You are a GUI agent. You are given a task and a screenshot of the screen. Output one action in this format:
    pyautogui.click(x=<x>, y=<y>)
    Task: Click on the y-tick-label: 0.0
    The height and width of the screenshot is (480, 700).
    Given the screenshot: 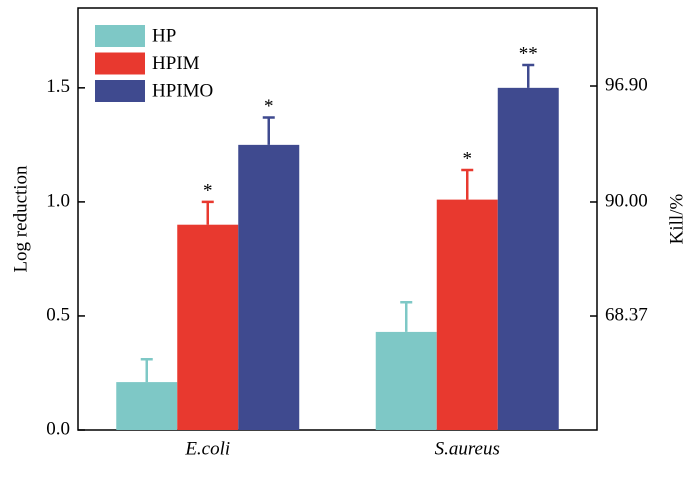 What is the action you would take?
    pyautogui.click(x=58, y=428)
    